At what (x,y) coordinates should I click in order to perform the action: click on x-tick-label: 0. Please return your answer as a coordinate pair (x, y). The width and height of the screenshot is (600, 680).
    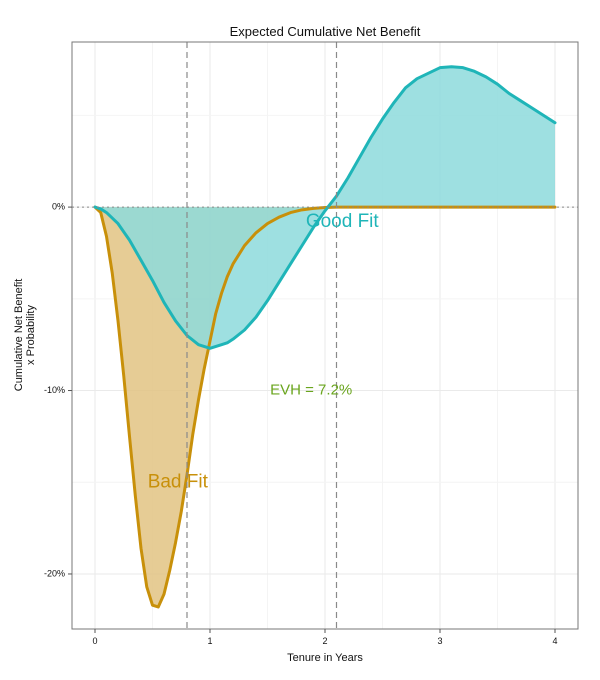
    Looking at the image, I should click on (94, 641).